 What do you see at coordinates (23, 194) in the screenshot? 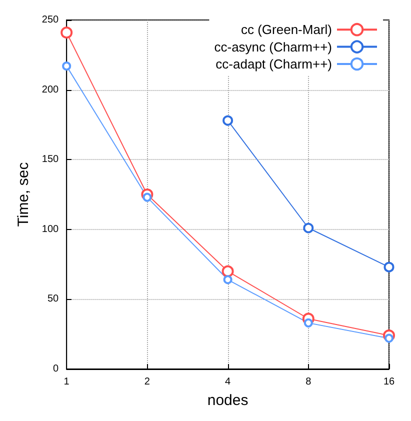
I see `y-axis-title: Time, sec` at bounding box center [23, 194].